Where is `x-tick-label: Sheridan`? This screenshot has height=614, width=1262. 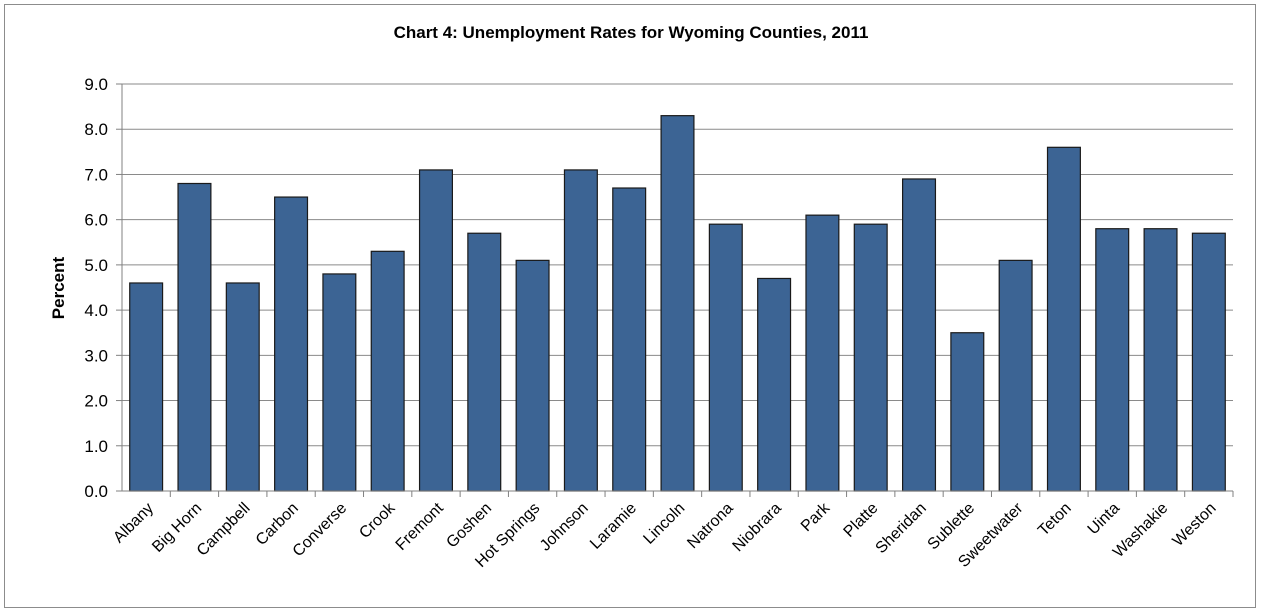
x-tick-label: Sheridan is located at coordinates (901, 528).